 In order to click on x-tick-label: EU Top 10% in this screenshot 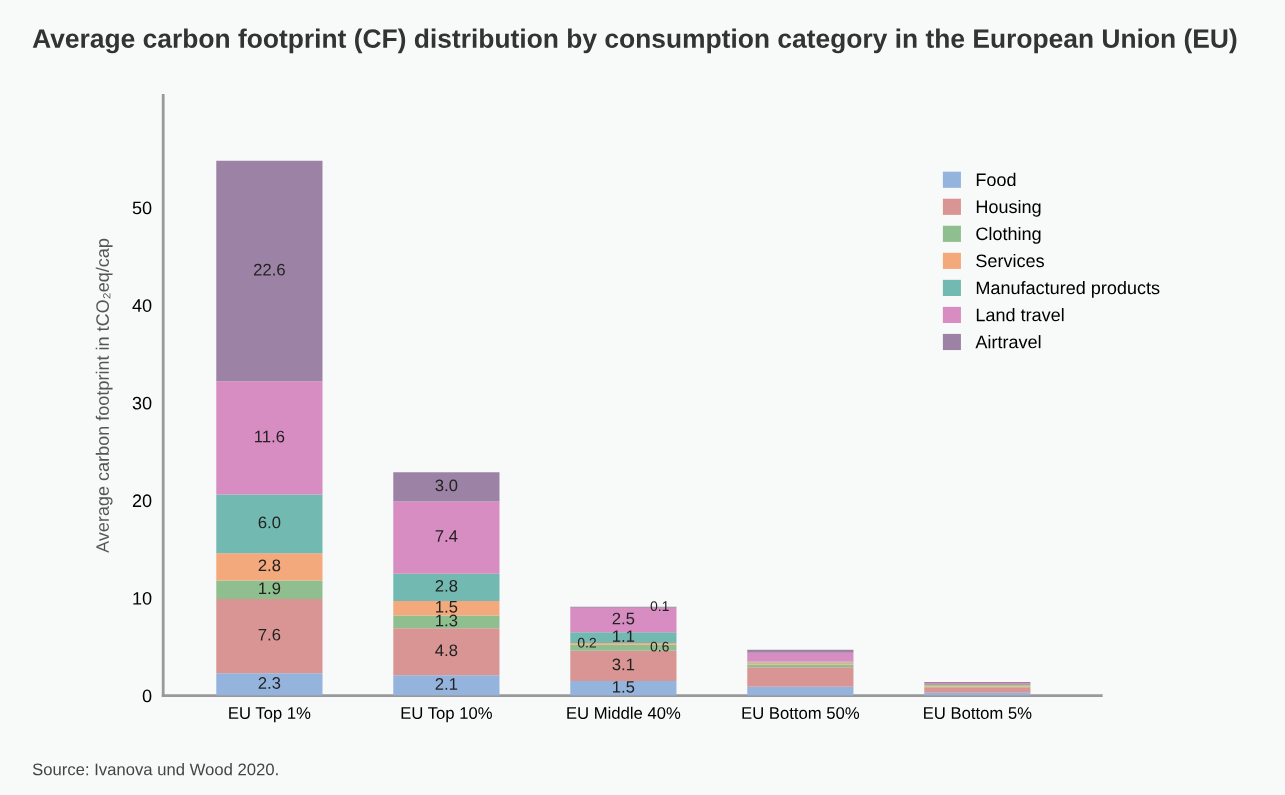, I will do `click(446, 715)`.